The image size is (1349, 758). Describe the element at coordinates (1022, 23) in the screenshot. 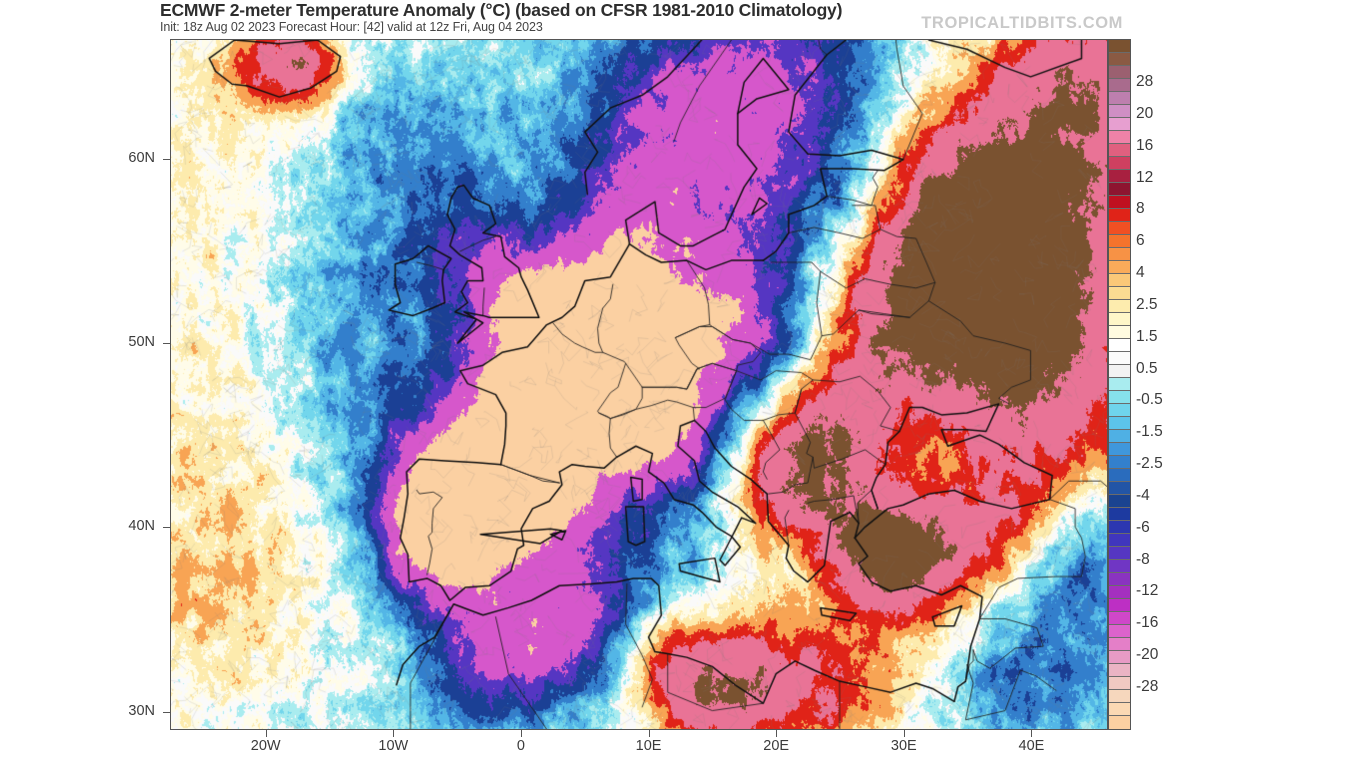

I see `watermark-label: TROPICALTIDBITS.COM` at that location.